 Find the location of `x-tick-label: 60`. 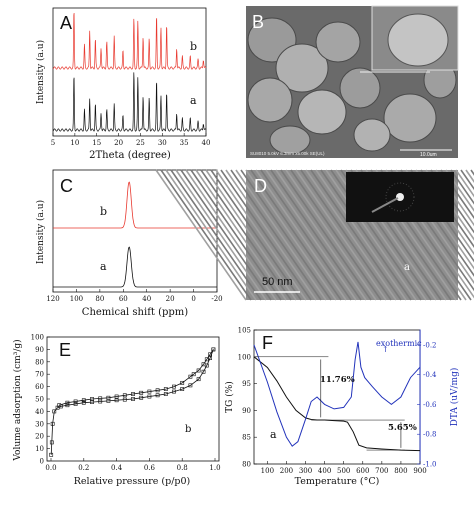

x-tick-label: 60 is located at coordinates (123, 299).